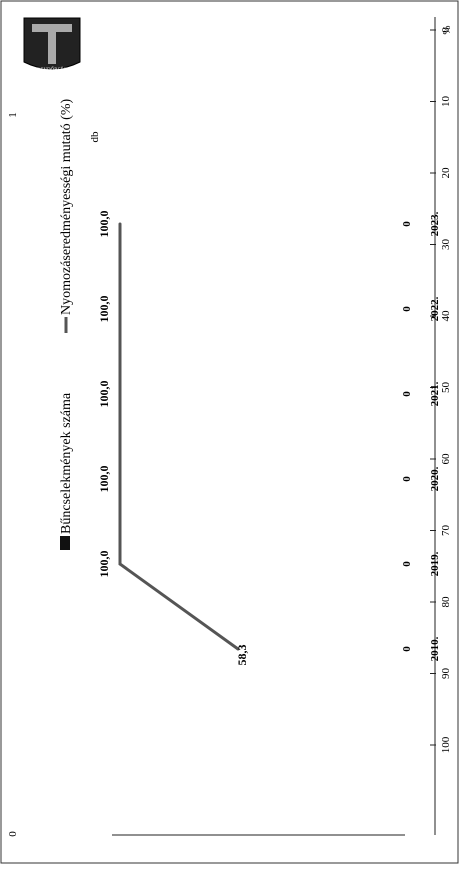 The width and height of the screenshot is (459, 870). What do you see at coordinates (435, 308) in the screenshot?
I see `category-label: 2022.` at bounding box center [435, 308].